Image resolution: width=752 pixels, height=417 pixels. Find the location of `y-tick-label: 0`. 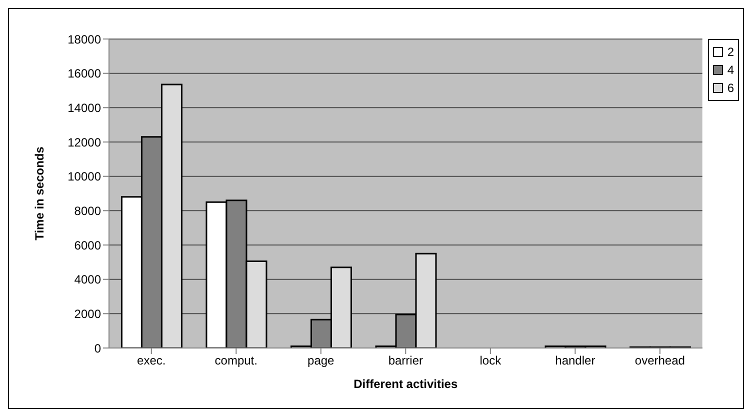

y-tick-label: 0 is located at coordinates (98, 348).